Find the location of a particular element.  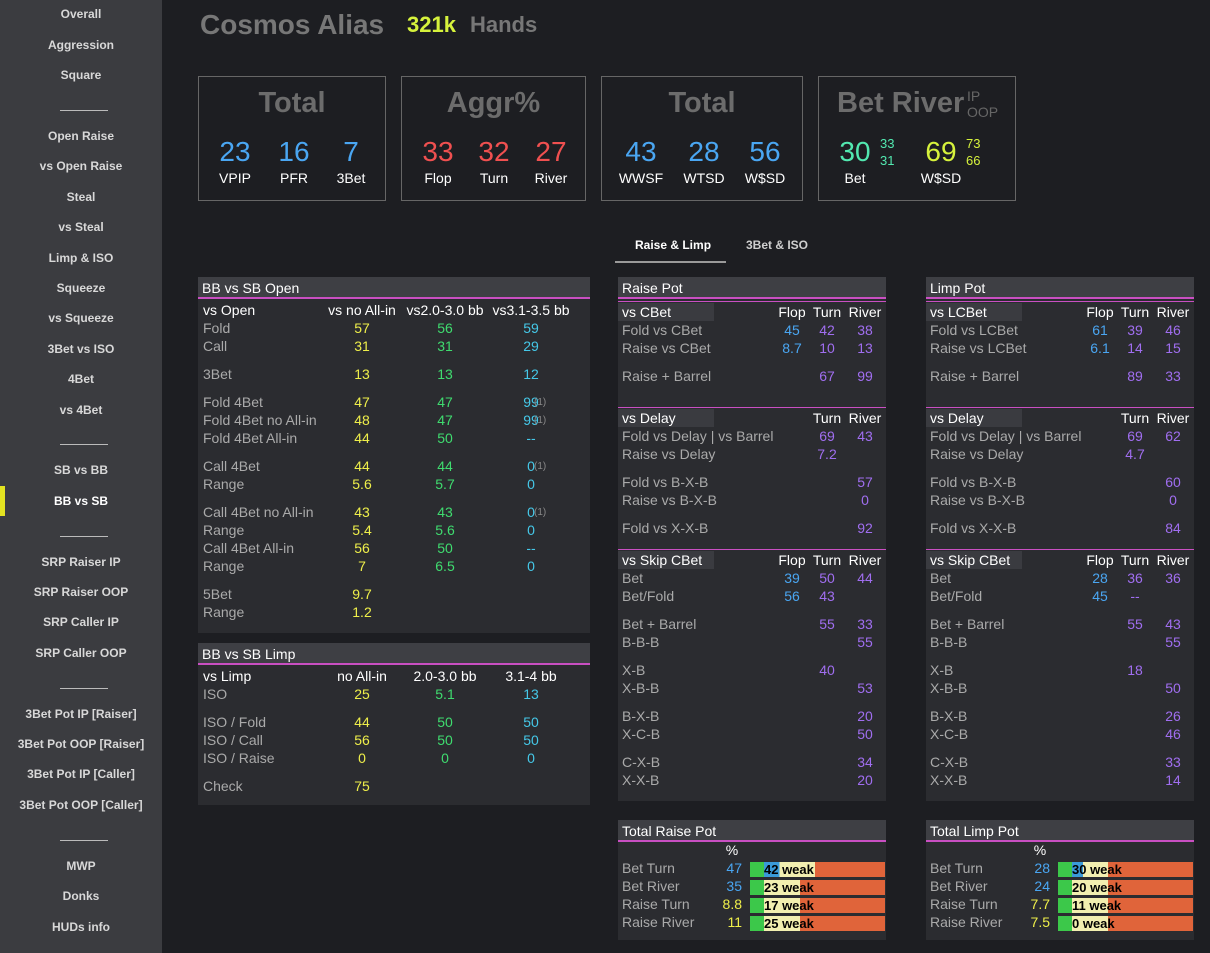

sidebar-item-srp-caller-ip: SRP Caller IP is located at coordinates (81, 622).